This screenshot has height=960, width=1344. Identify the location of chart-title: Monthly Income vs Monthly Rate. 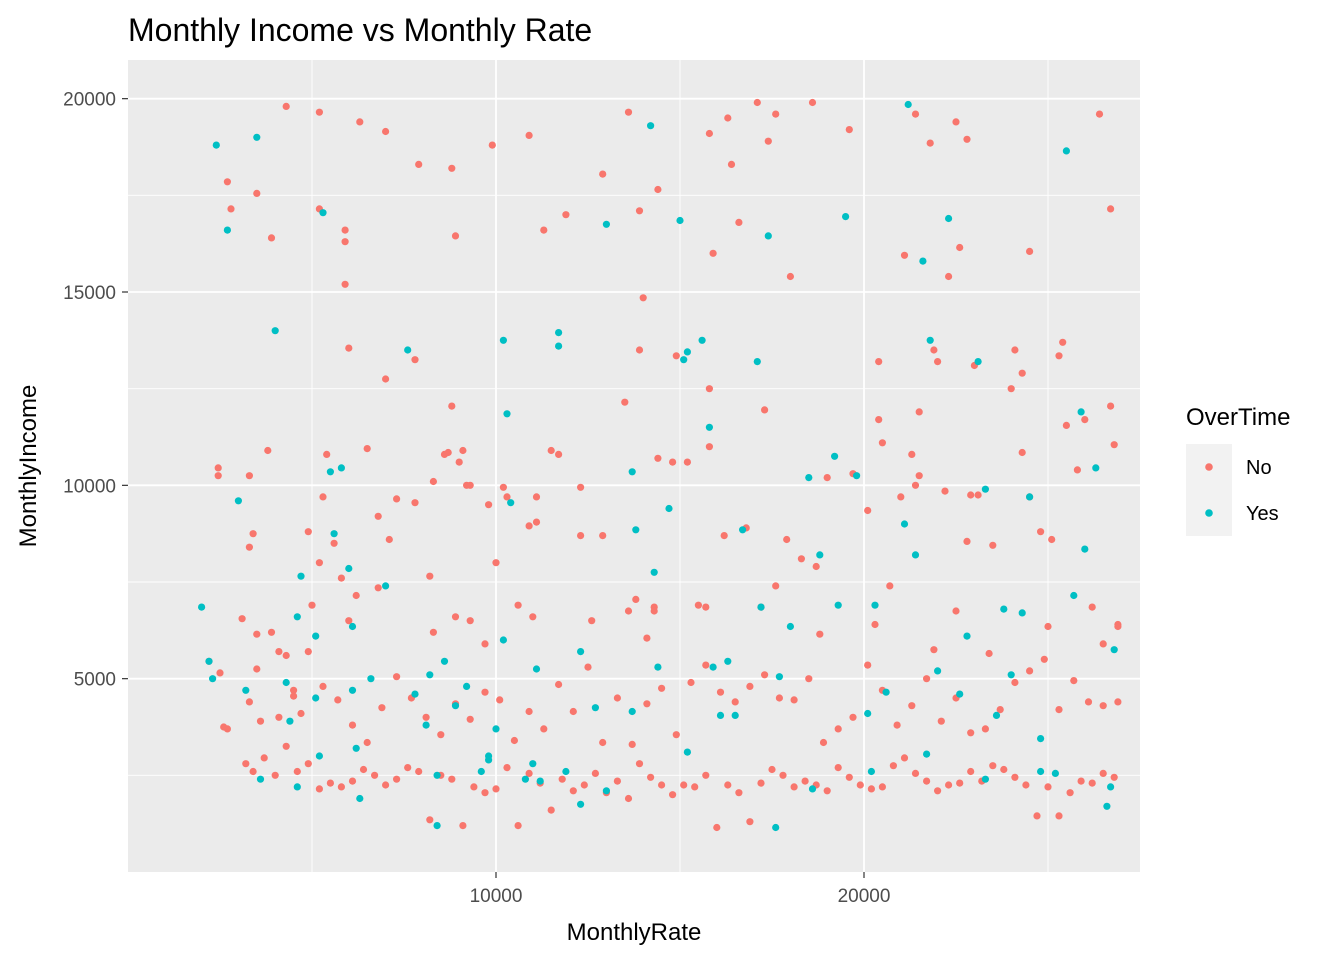
(360, 30).